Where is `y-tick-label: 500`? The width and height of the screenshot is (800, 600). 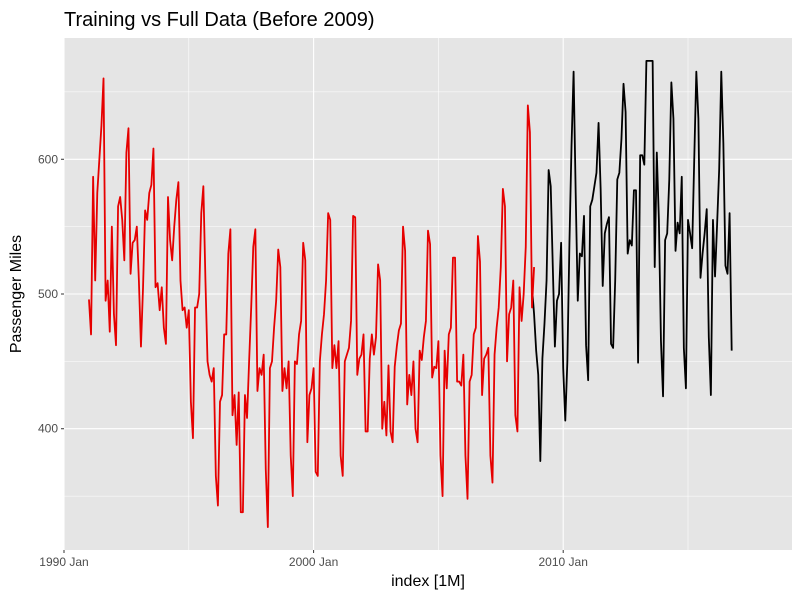
y-tick-label: 500 is located at coordinates (48, 294).